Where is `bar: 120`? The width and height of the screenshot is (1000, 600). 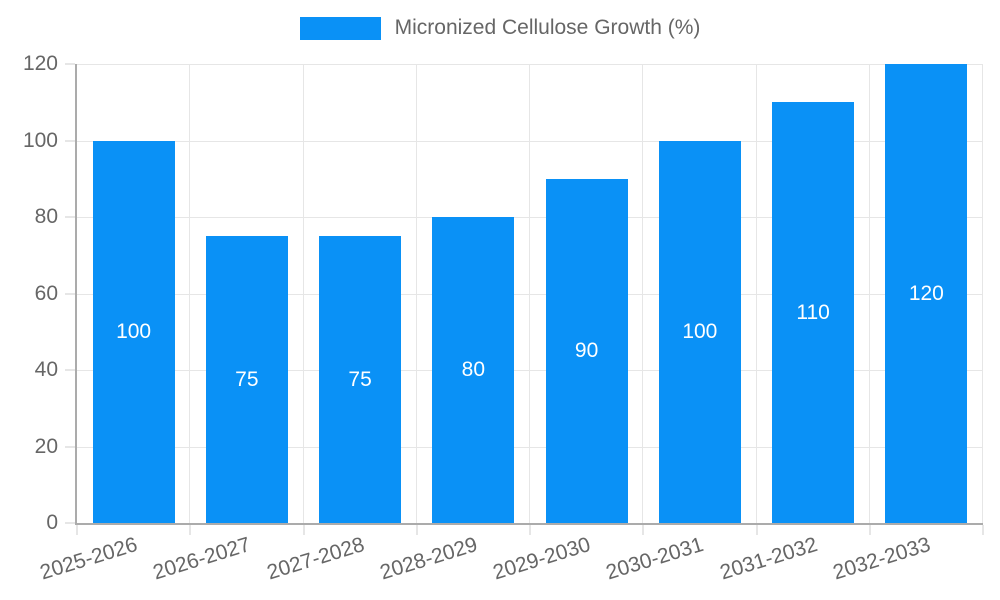
bar: 120 is located at coordinates (926, 293).